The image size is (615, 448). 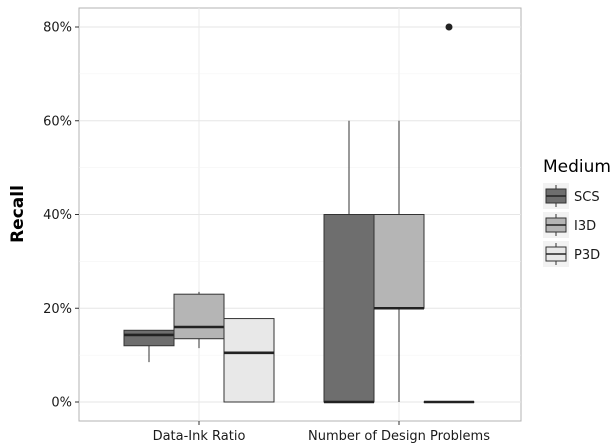 I want to click on x-tick-label: Number of Design Problems, so click(x=399, y=436).